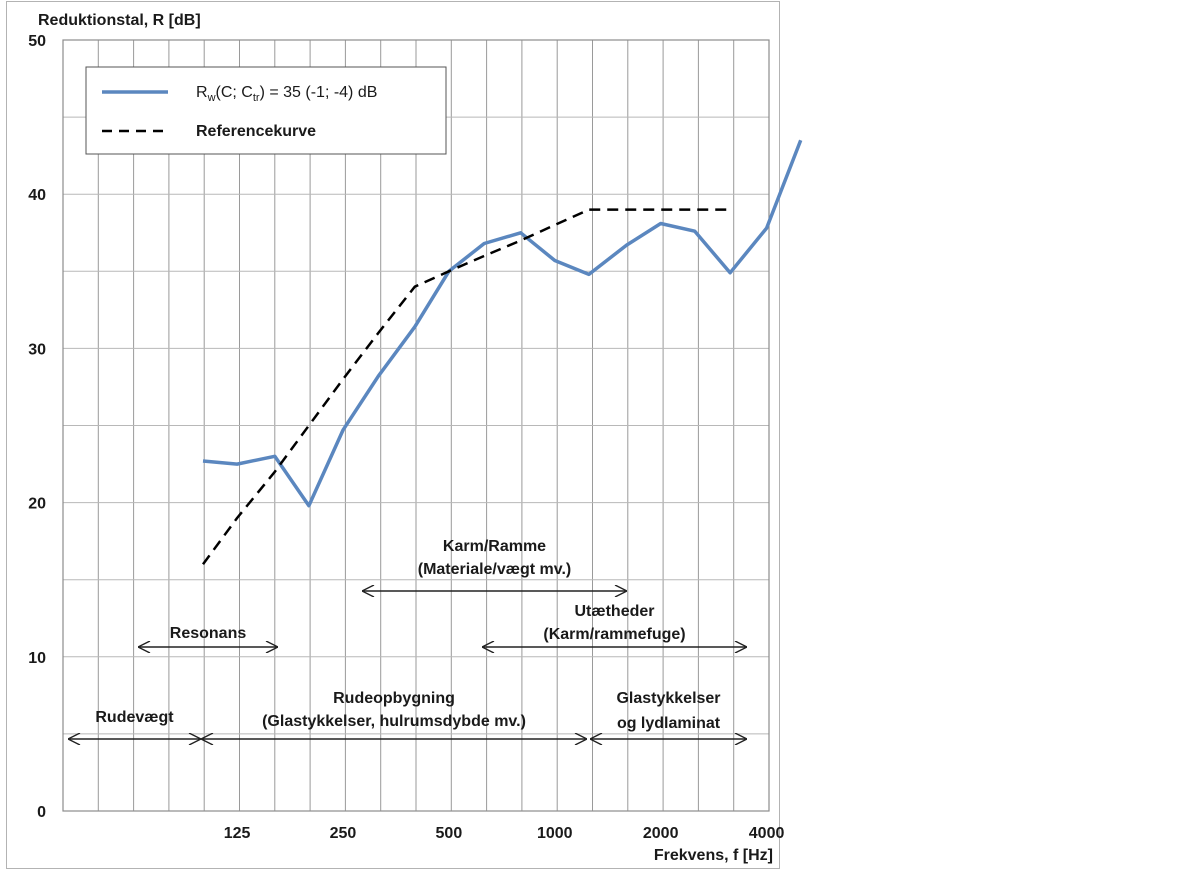  What do you see at coordinates (256, 131) in the screenshot?
I see `legend-label-reference: Referencekurve` at bounding box center [256, 131].